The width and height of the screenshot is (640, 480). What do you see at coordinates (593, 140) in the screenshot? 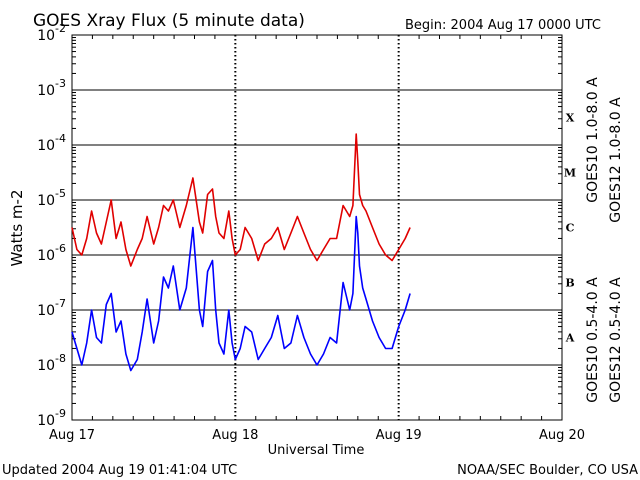
I see `legend-goes10-long: GOES10 1.0-8.0 A` at bounding box center [593, 140].